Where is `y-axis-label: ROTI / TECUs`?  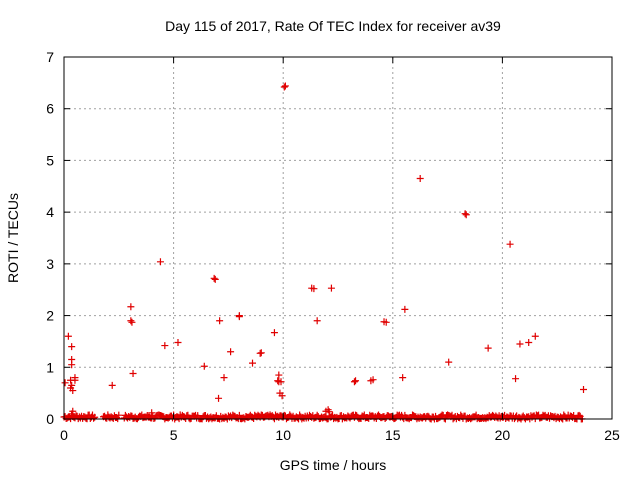 y-axis-label: ROTI / TECUs is located at coordinates (13, 238).